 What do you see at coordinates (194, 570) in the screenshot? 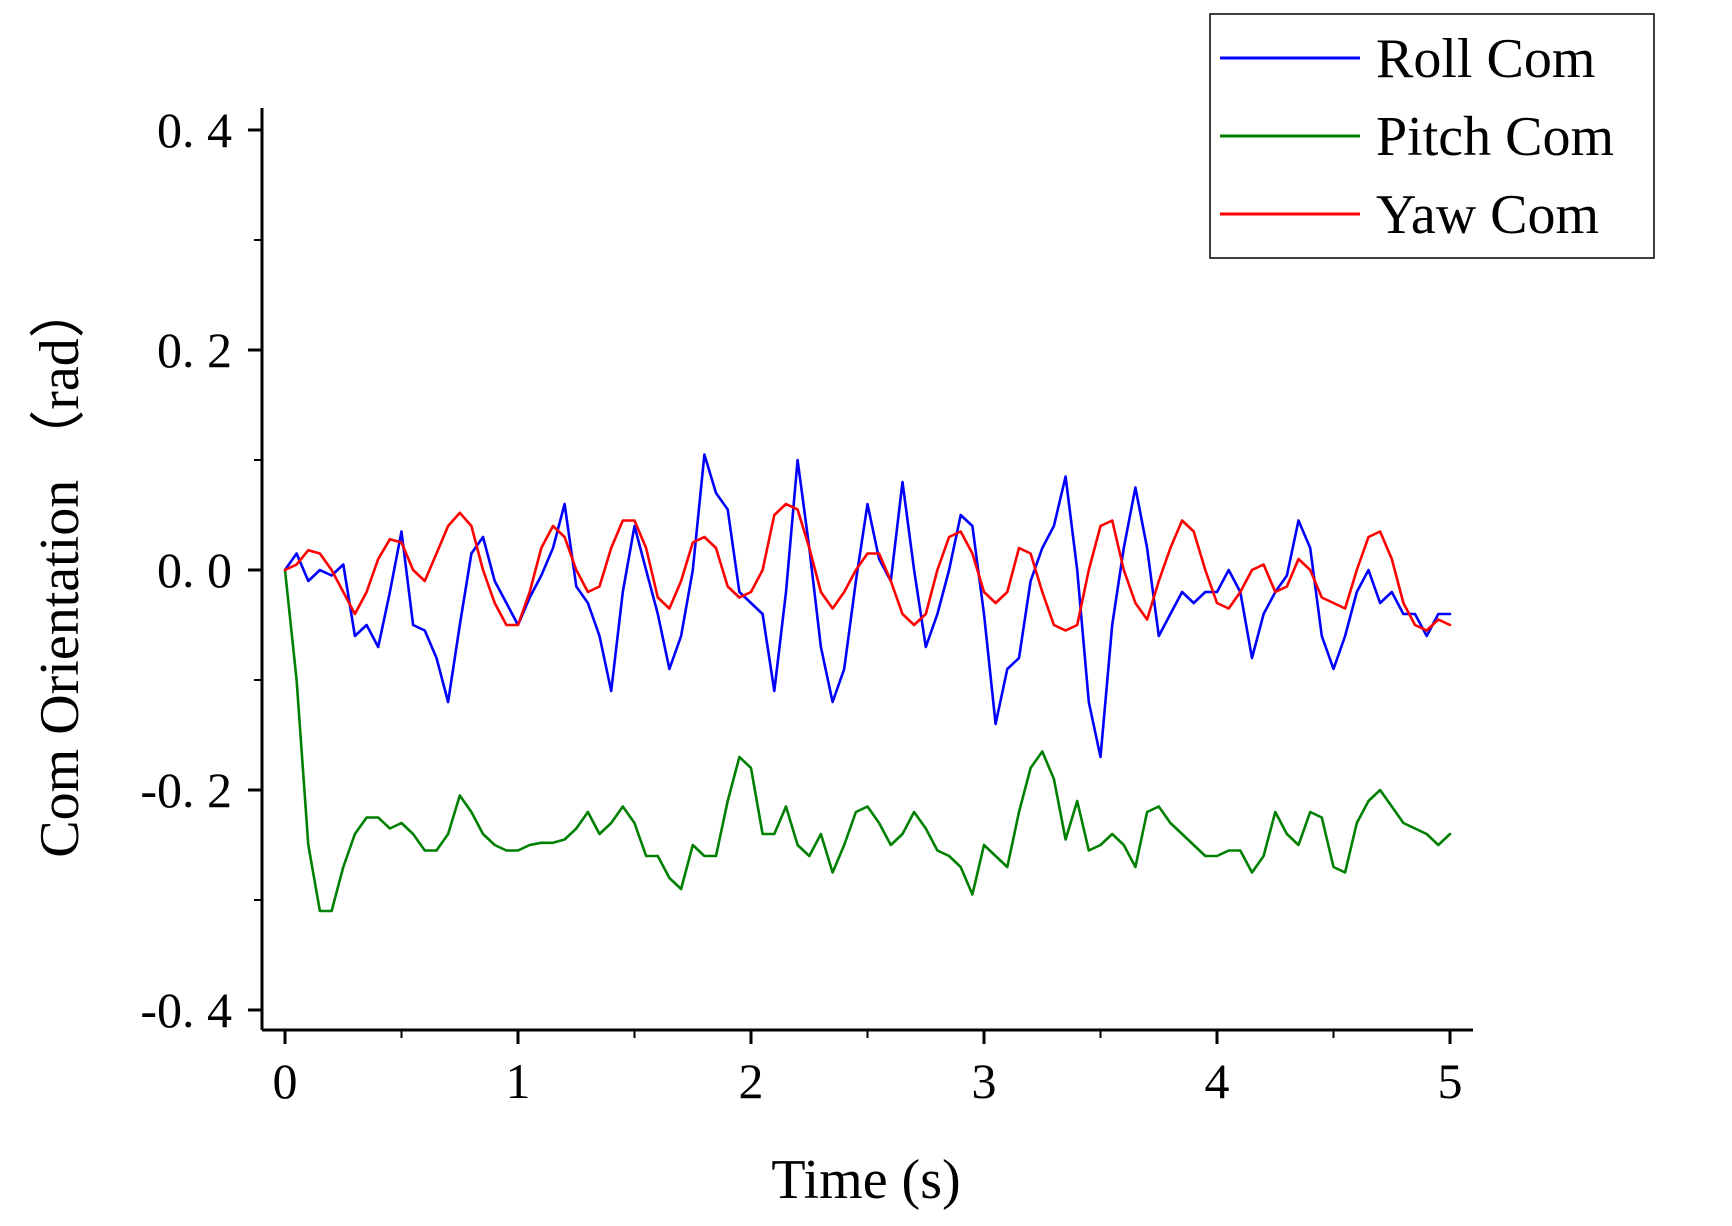
I see `y-tick-label: 0. 0` at bounding box center [194, 570].